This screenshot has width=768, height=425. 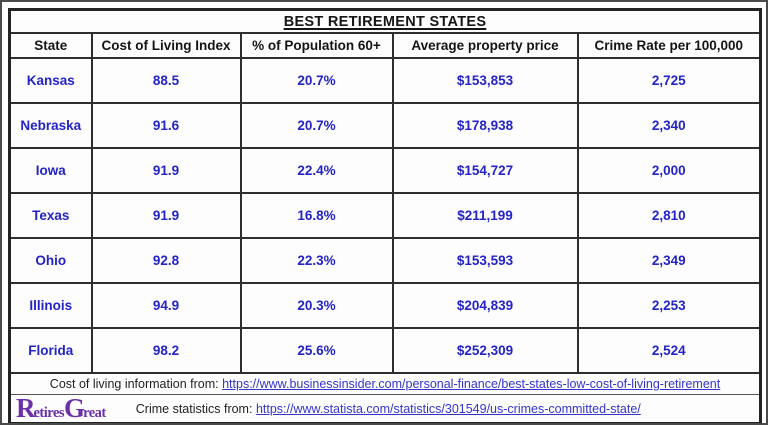 What do you see at coordinates (74, 408) in the screenshot?
I see `logo-letter-g: G` at bounding box center [74, 408].